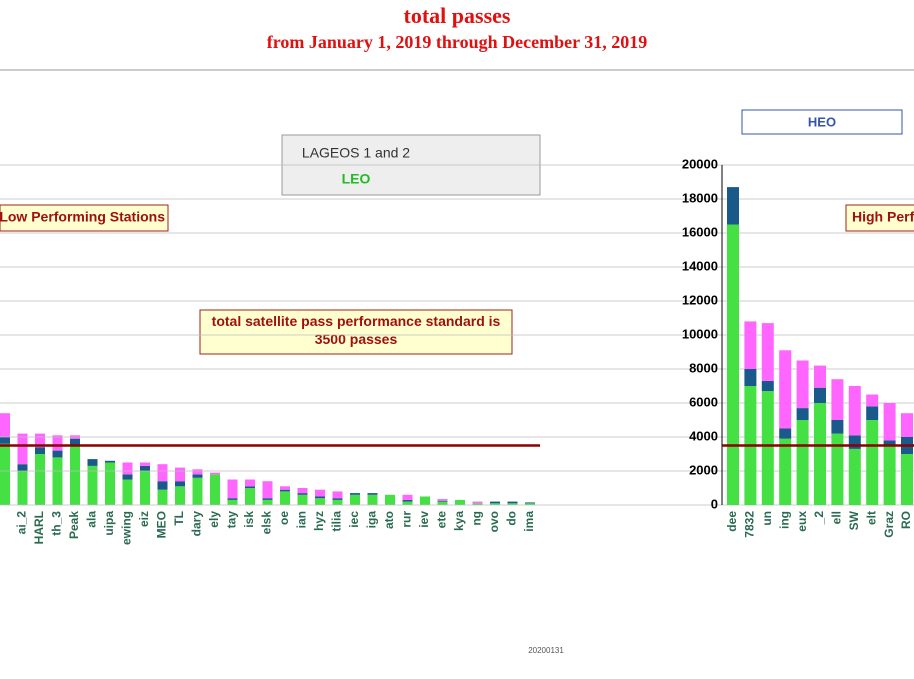 This screenshot has width=914, height=679. What do you see at coordinates (703, 401) in the screenshot?
I see `y-tick-label: 6000` at bounding box center [703, 401].